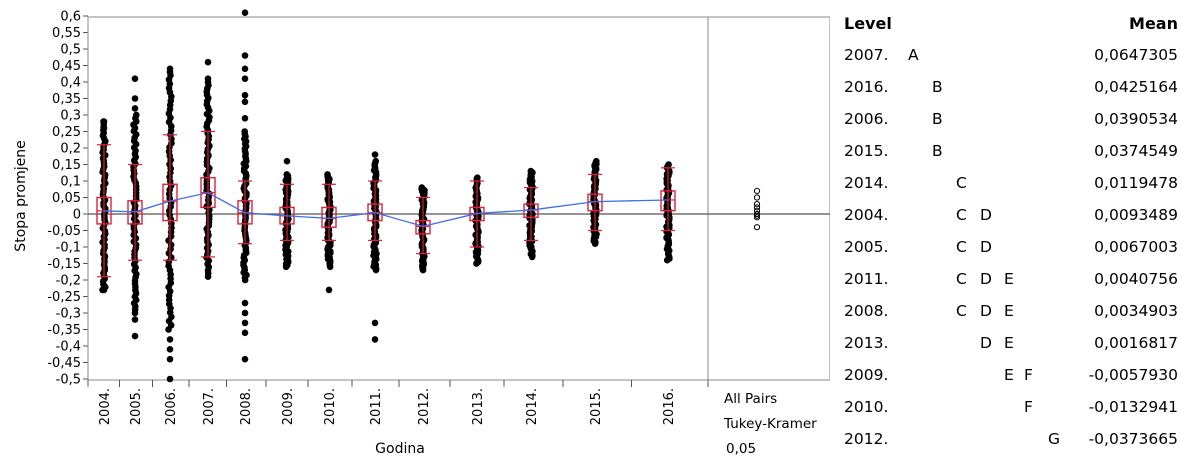 The image size is (1181, 457). I want to click on row-level: 2004., so click(866, 215).